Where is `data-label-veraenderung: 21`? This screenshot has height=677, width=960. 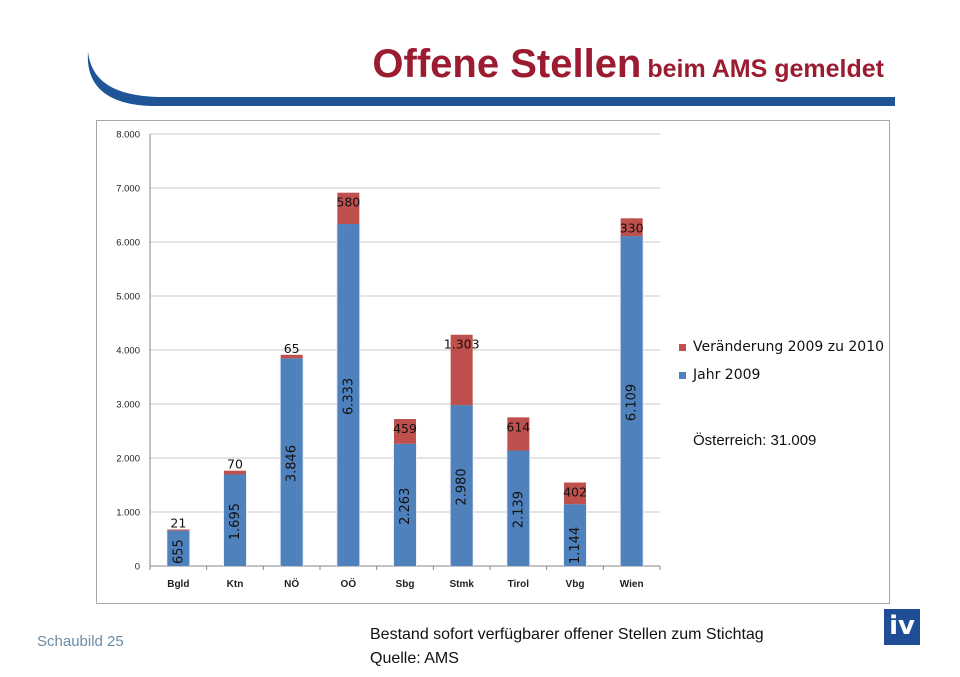 data-label-veraenderung: 21 is located at coordinates (178, 522).